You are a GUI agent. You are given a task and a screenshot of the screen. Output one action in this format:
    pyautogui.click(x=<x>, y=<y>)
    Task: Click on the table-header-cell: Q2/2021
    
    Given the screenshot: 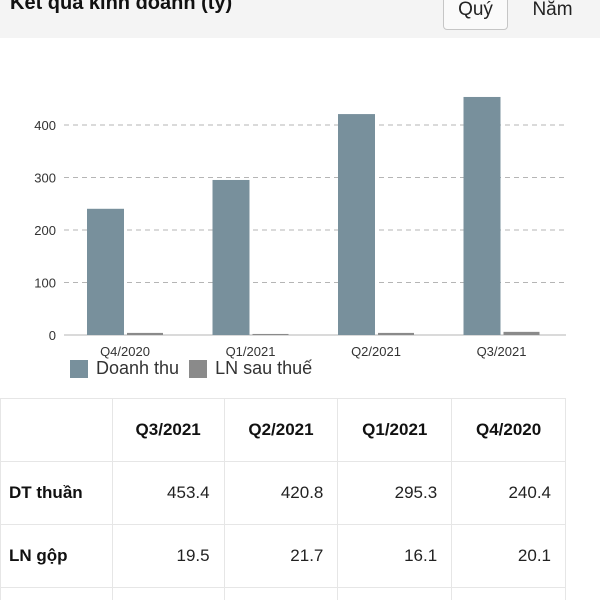 What is the action you would take?
    pyautogui.click(x=281, y=430)
    